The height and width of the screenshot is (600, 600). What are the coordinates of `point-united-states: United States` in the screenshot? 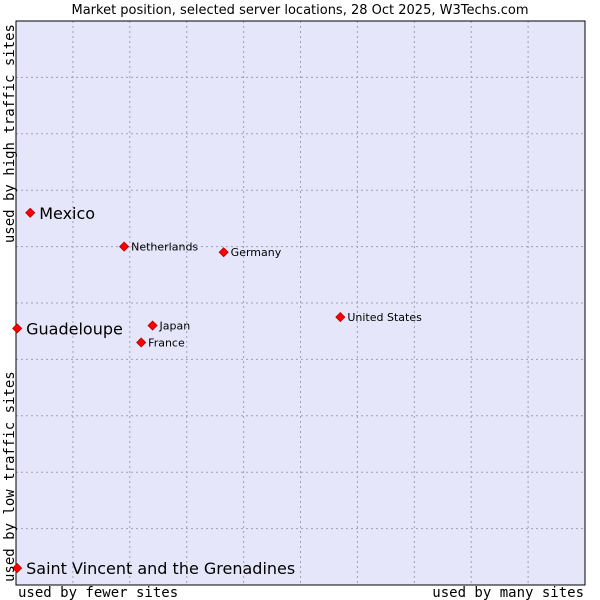 It's located at (378, 317).